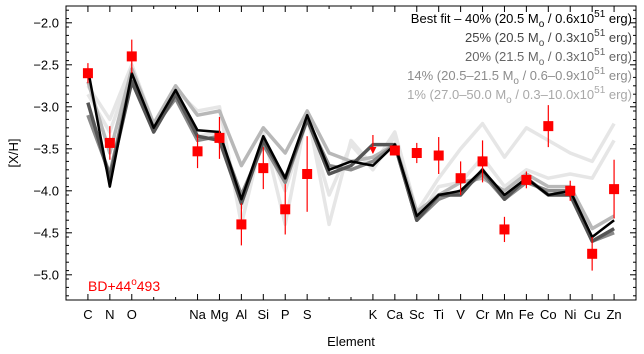  I want to click on y-tick-label: −2.0, so click(46, 22).